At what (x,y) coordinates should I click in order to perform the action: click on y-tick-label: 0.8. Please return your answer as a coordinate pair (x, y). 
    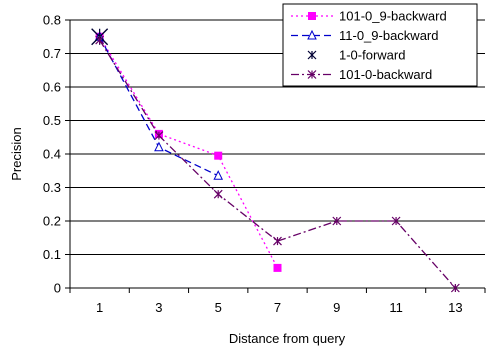
    Looking at the image, I should click on (52, 20).